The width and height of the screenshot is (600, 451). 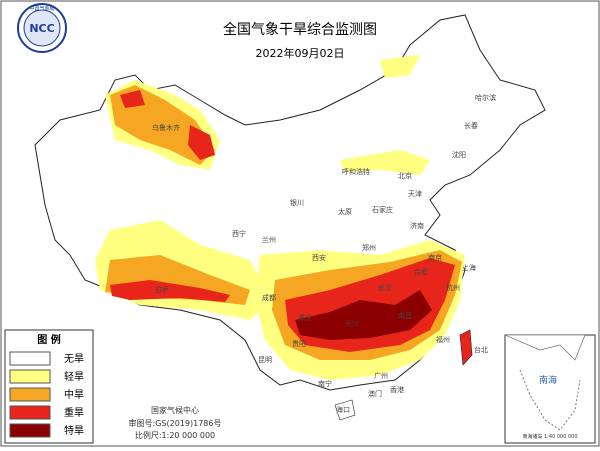 I want to click on city-label: 银川, so click(x=297, y=202).